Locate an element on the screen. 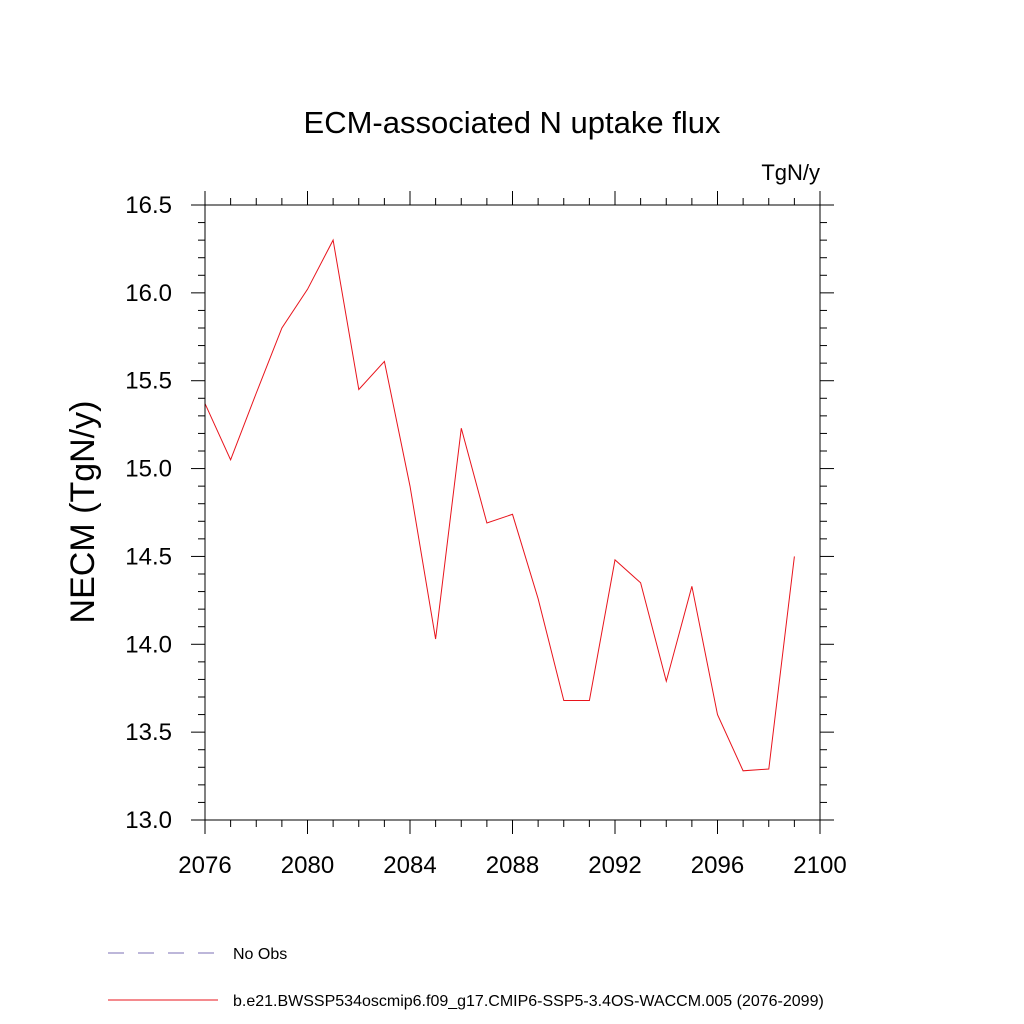 This screenshot has height=1024, width=1024. x-tick-label: 2088 is located at coordinates (512, 865).